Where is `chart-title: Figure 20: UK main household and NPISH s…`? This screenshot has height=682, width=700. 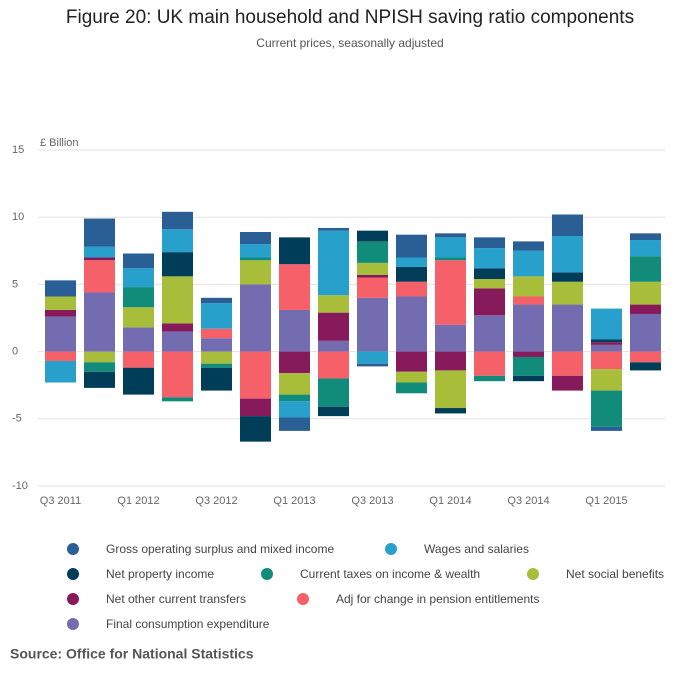 chart-title: Figure 20: UK main household and NPISH s… is located at coordinates (350, 17).